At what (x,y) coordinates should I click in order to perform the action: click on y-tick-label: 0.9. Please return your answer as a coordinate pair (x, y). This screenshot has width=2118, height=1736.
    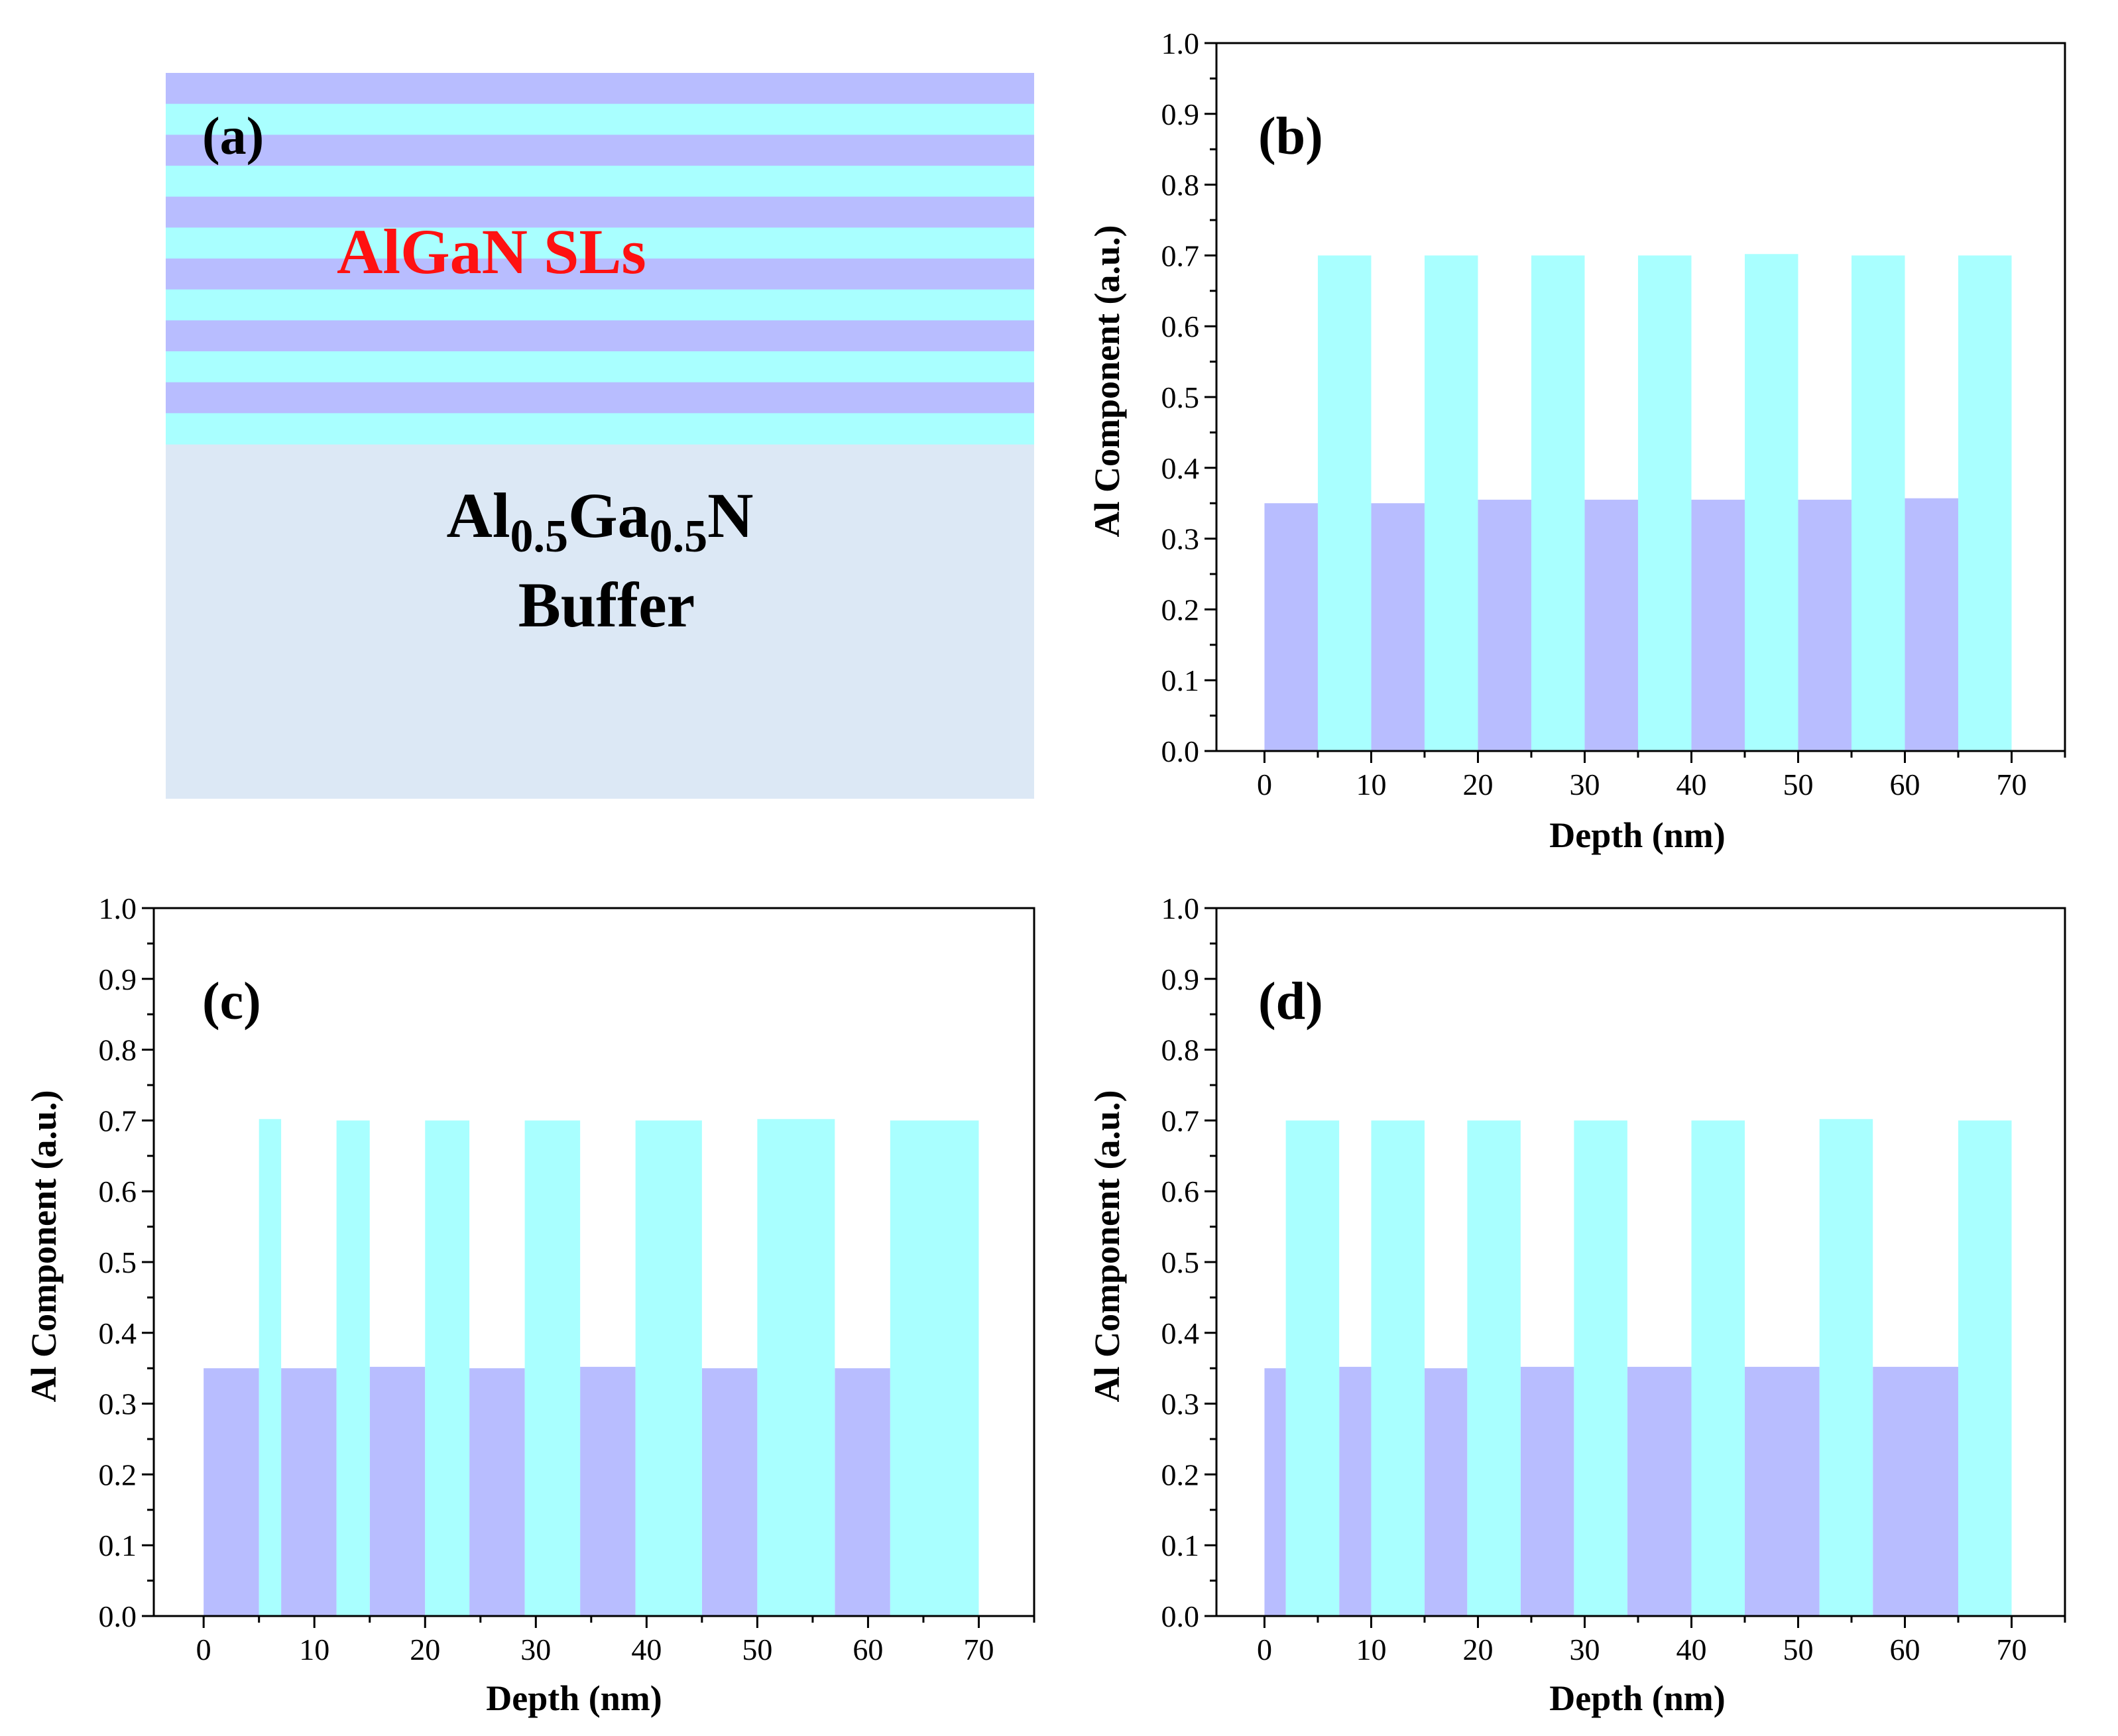
    Looking at the image, I should click on (1180, 979).